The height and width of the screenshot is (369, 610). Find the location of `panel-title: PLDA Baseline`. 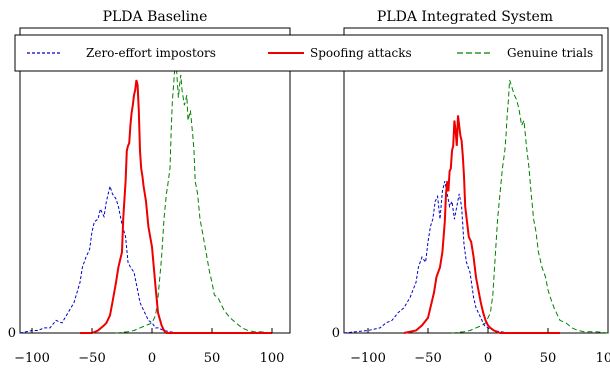

panel-title: PLDA Baseline is located at coordinates (155, 17).